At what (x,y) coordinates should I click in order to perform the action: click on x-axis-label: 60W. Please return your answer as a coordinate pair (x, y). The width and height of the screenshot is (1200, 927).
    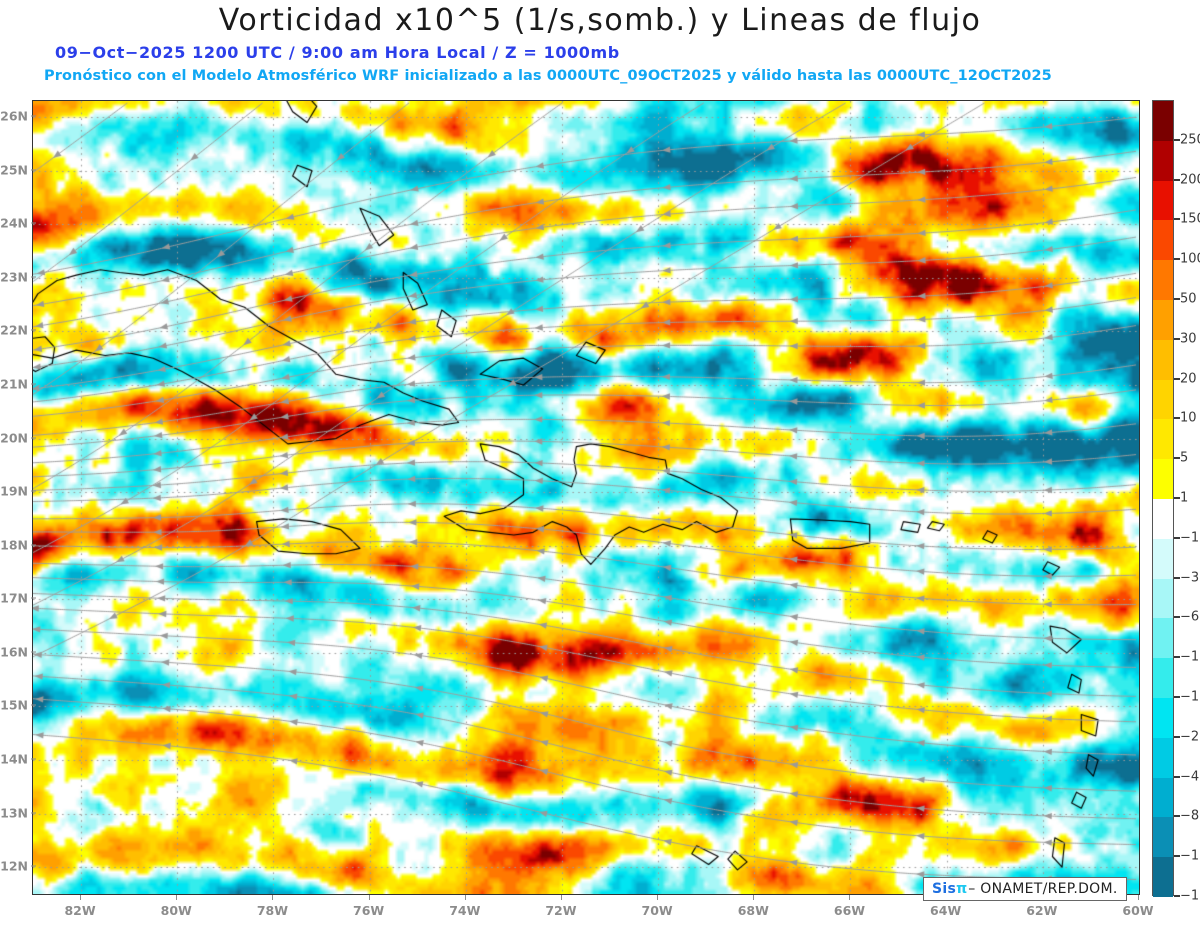
    Looking at the image, I should click on (1138, 910).